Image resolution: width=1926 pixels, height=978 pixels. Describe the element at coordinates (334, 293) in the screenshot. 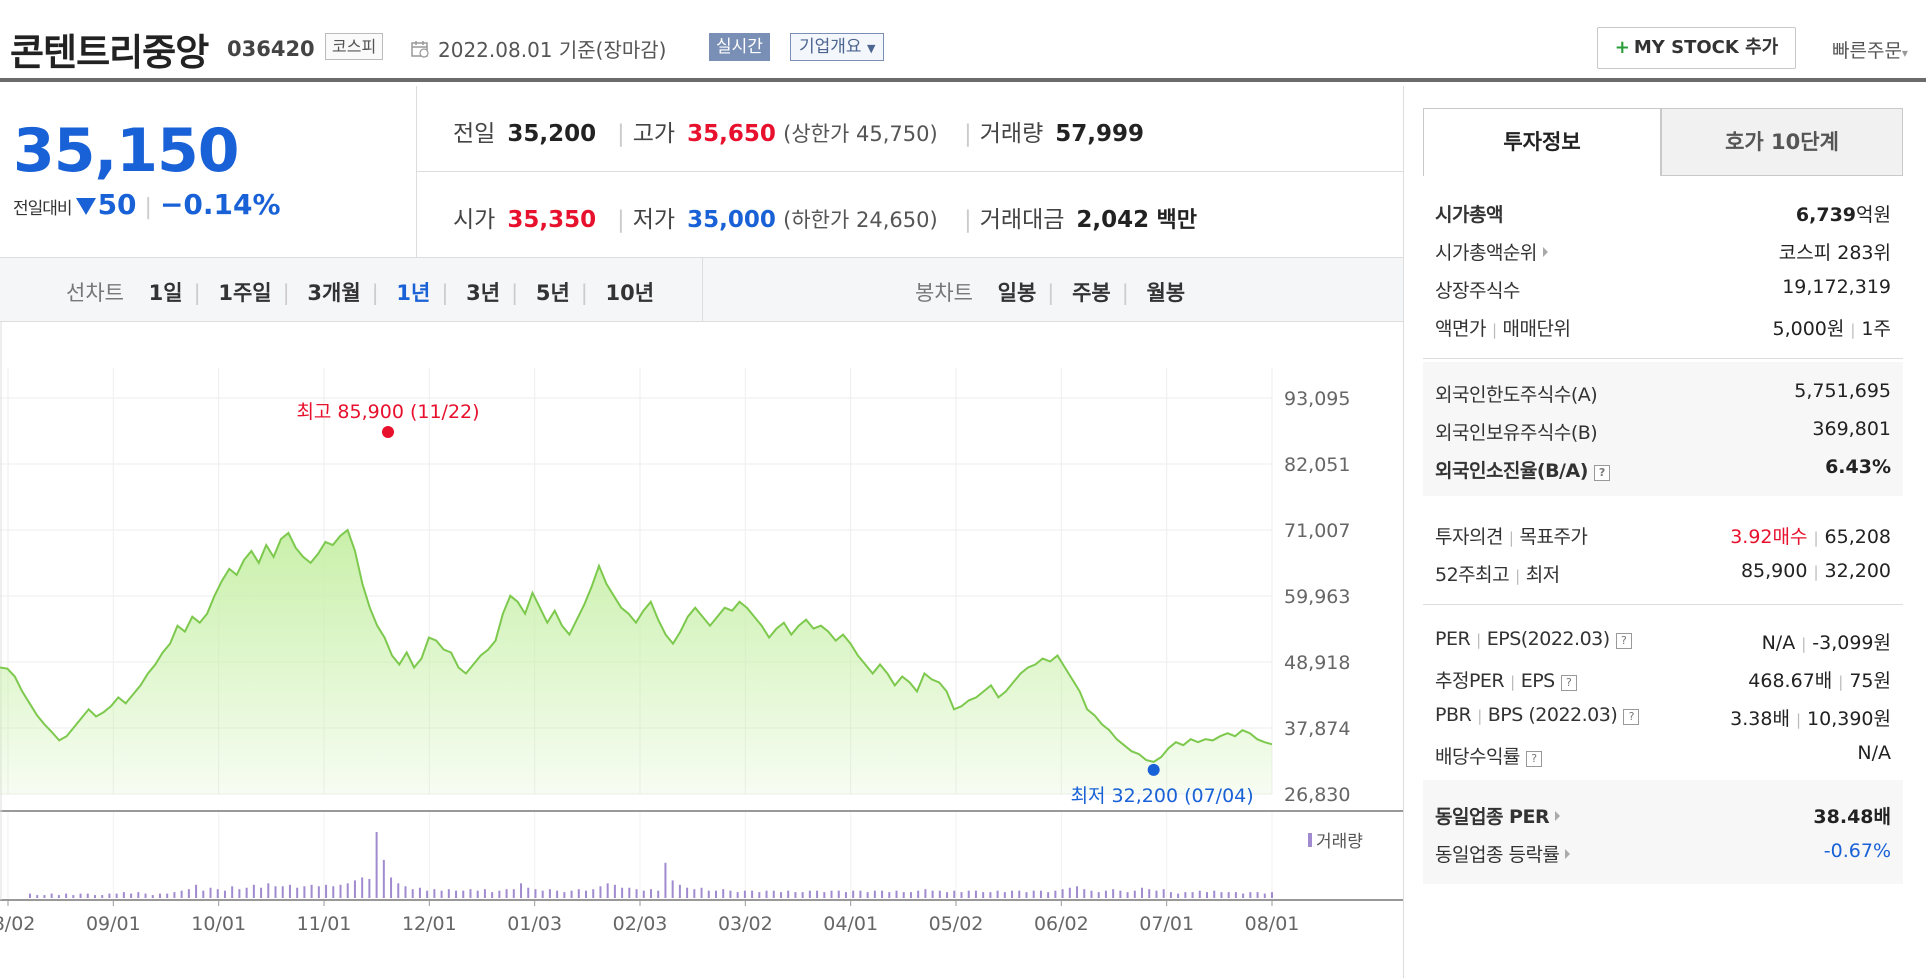

I see `period-3m: 3개월` at that location.